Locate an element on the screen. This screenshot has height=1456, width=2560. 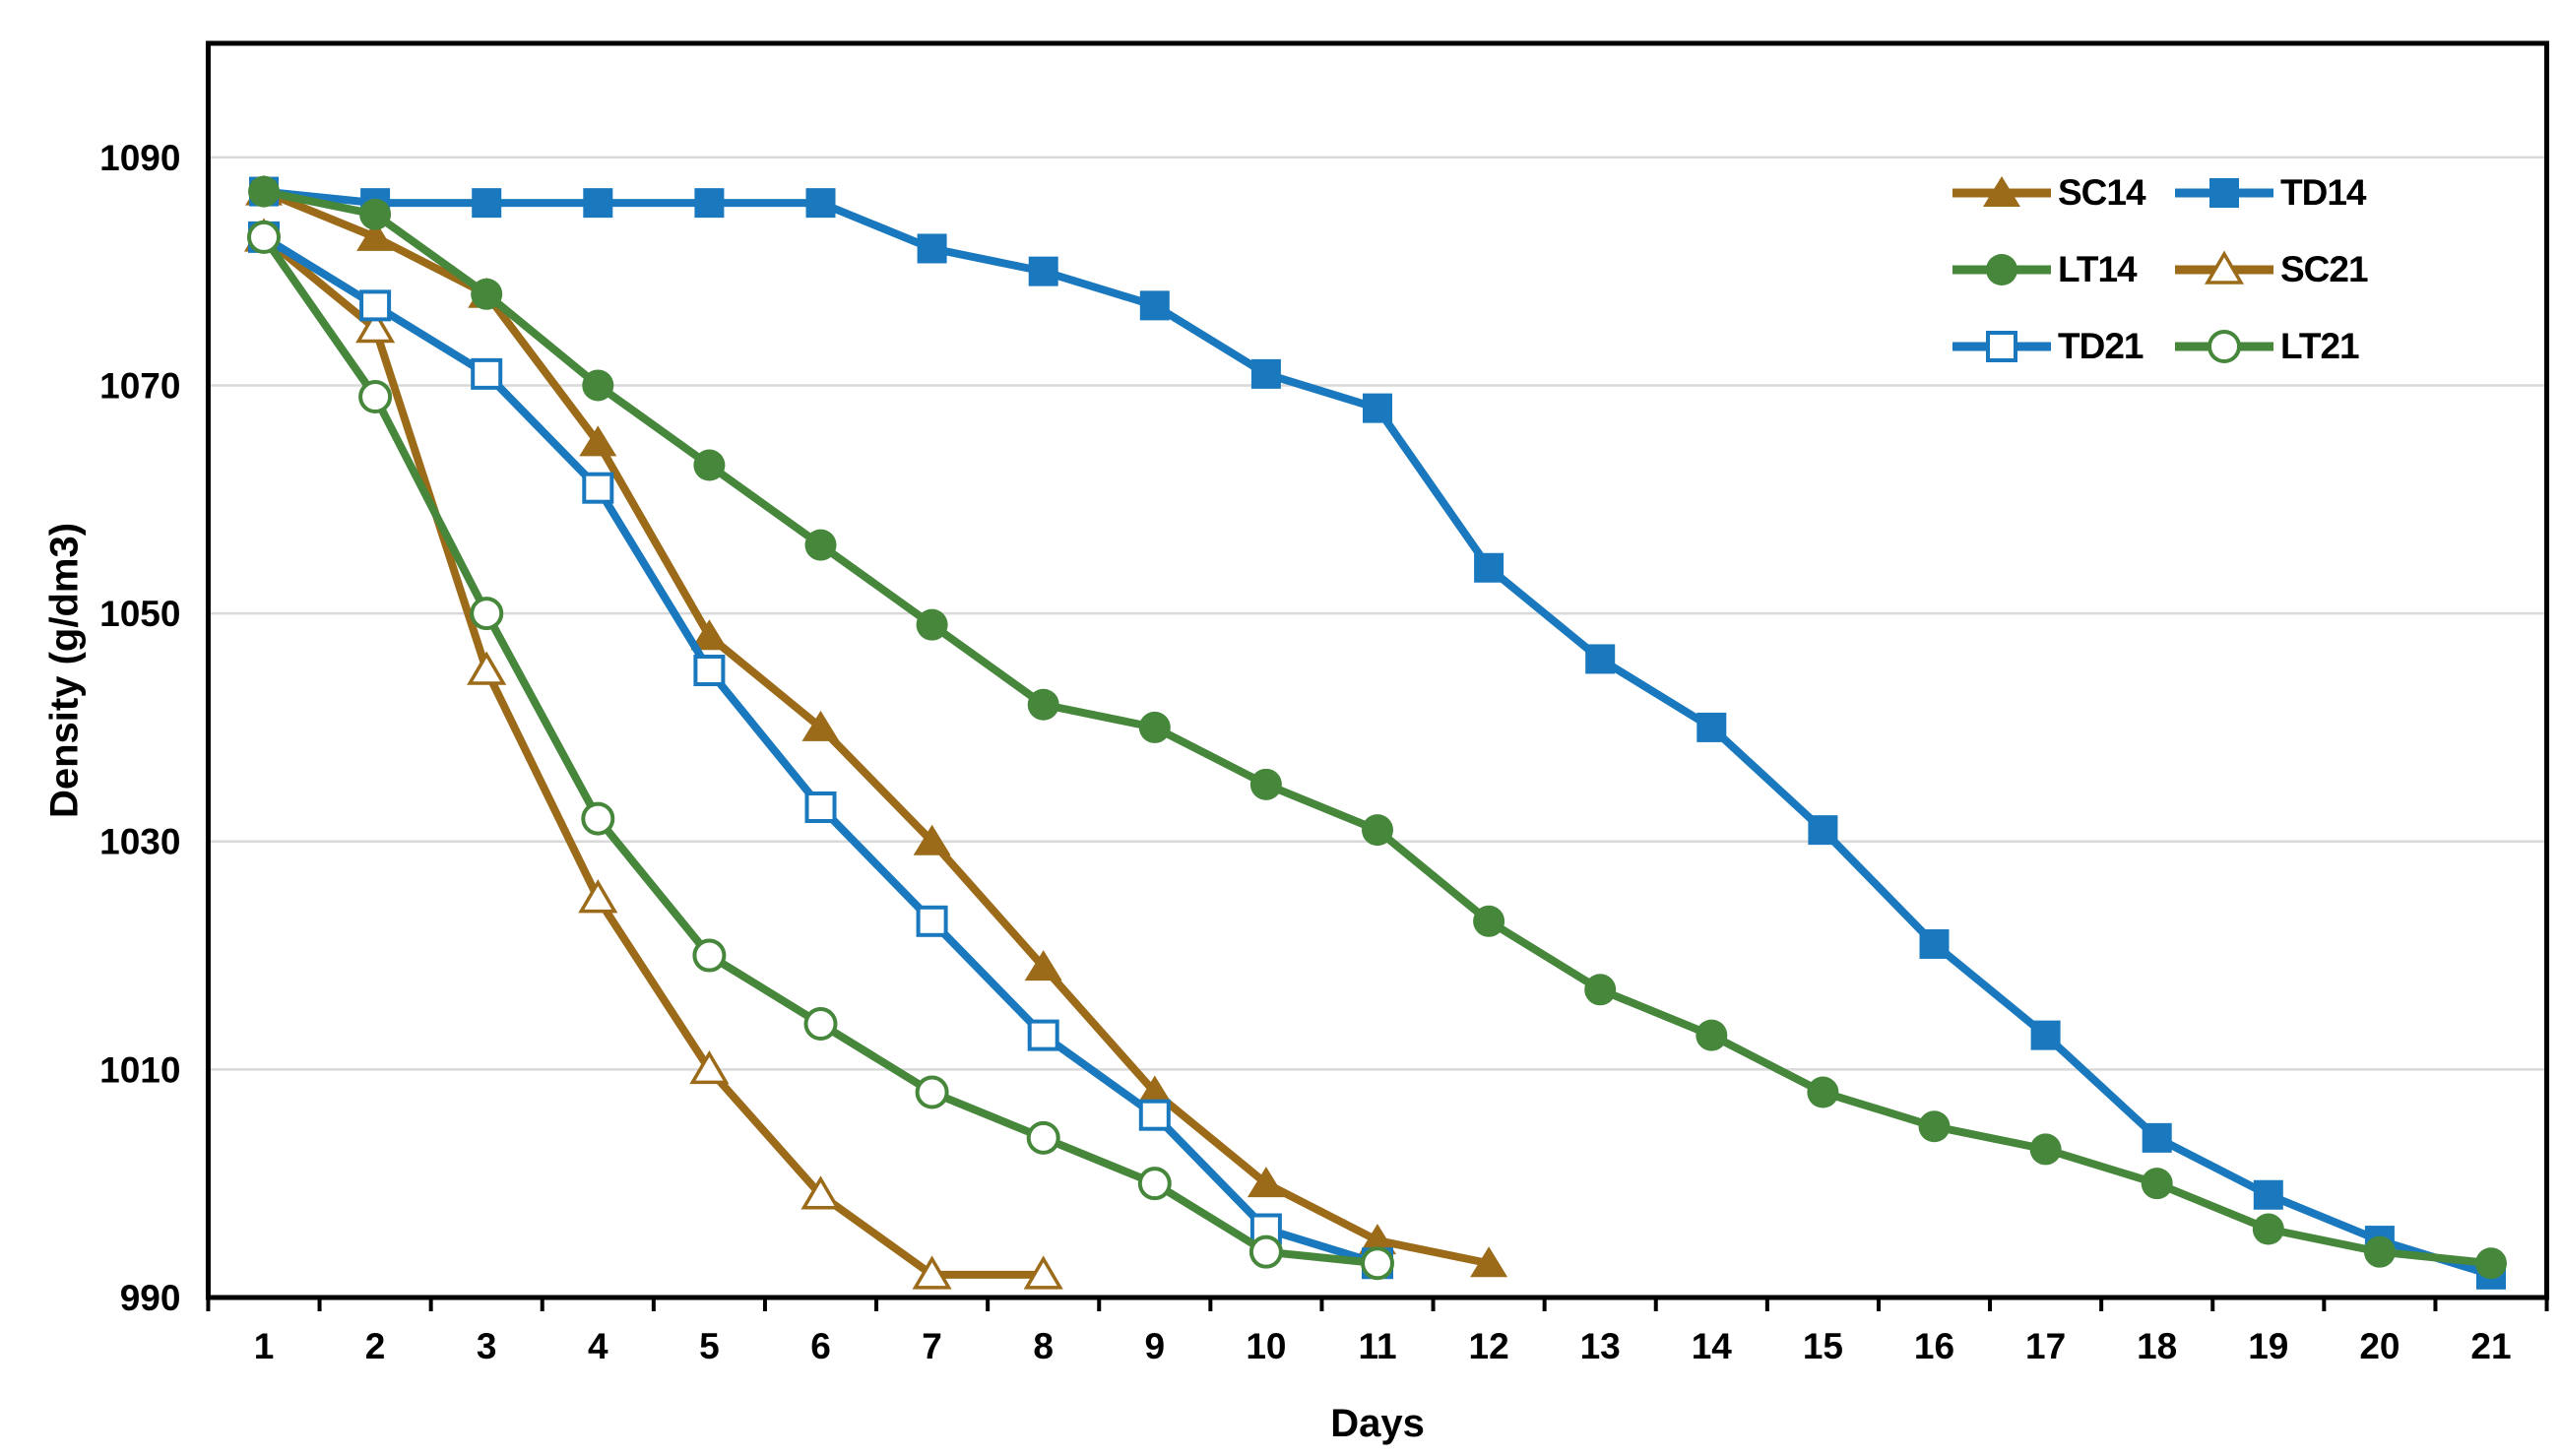
x-tick-label-6: 6 is located at coordinates (820, 1346).